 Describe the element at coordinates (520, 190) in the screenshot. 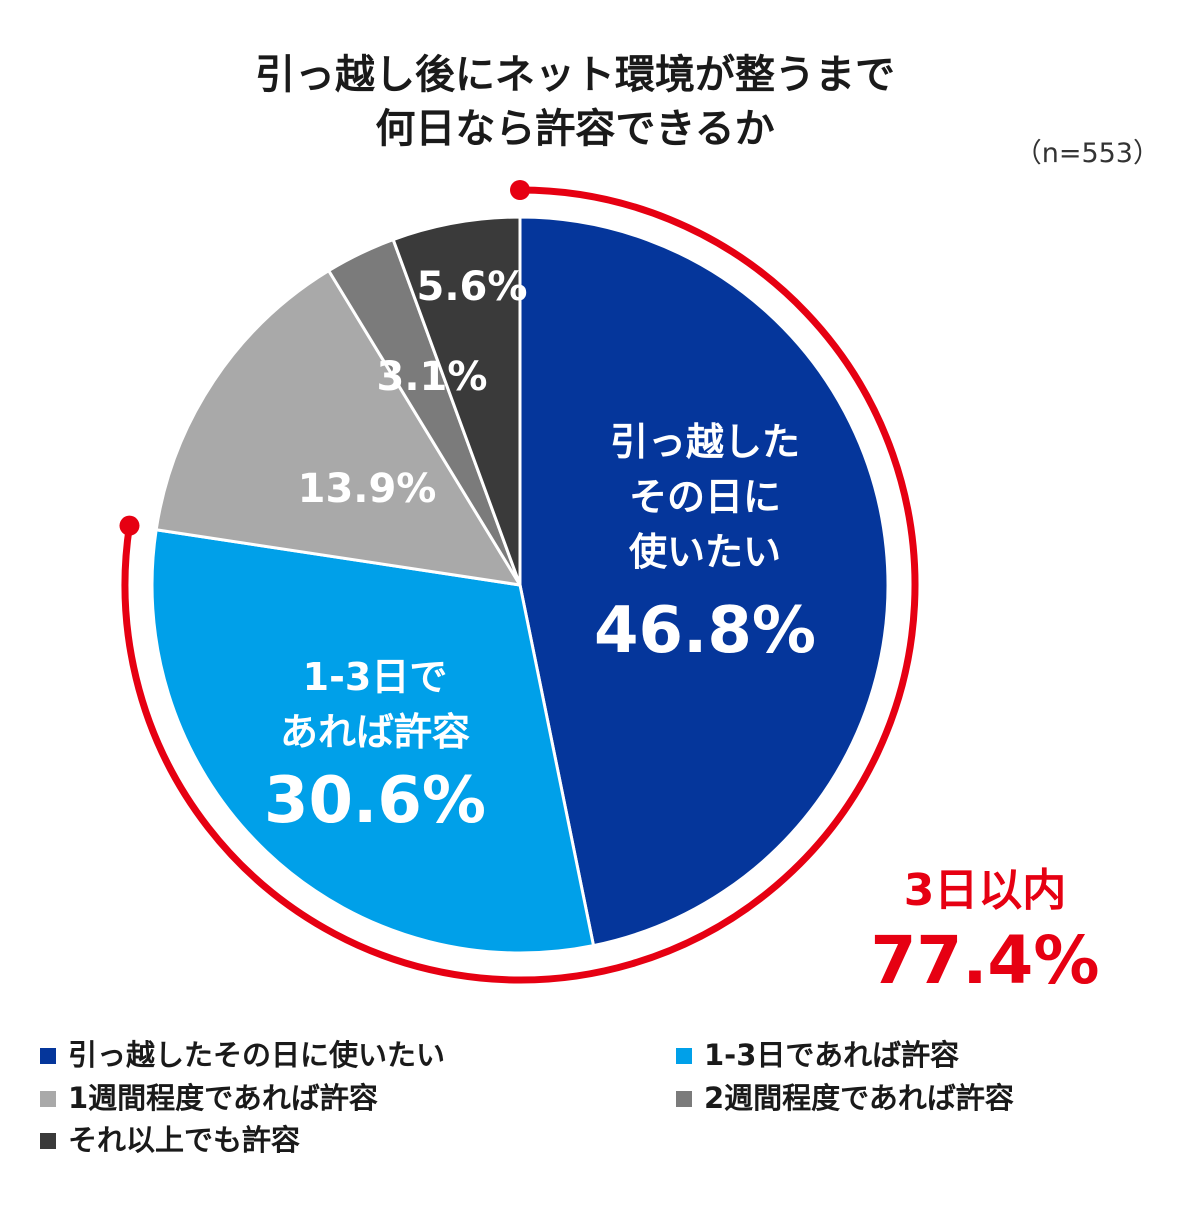

I see `callout-arc-start-dot` at that location.